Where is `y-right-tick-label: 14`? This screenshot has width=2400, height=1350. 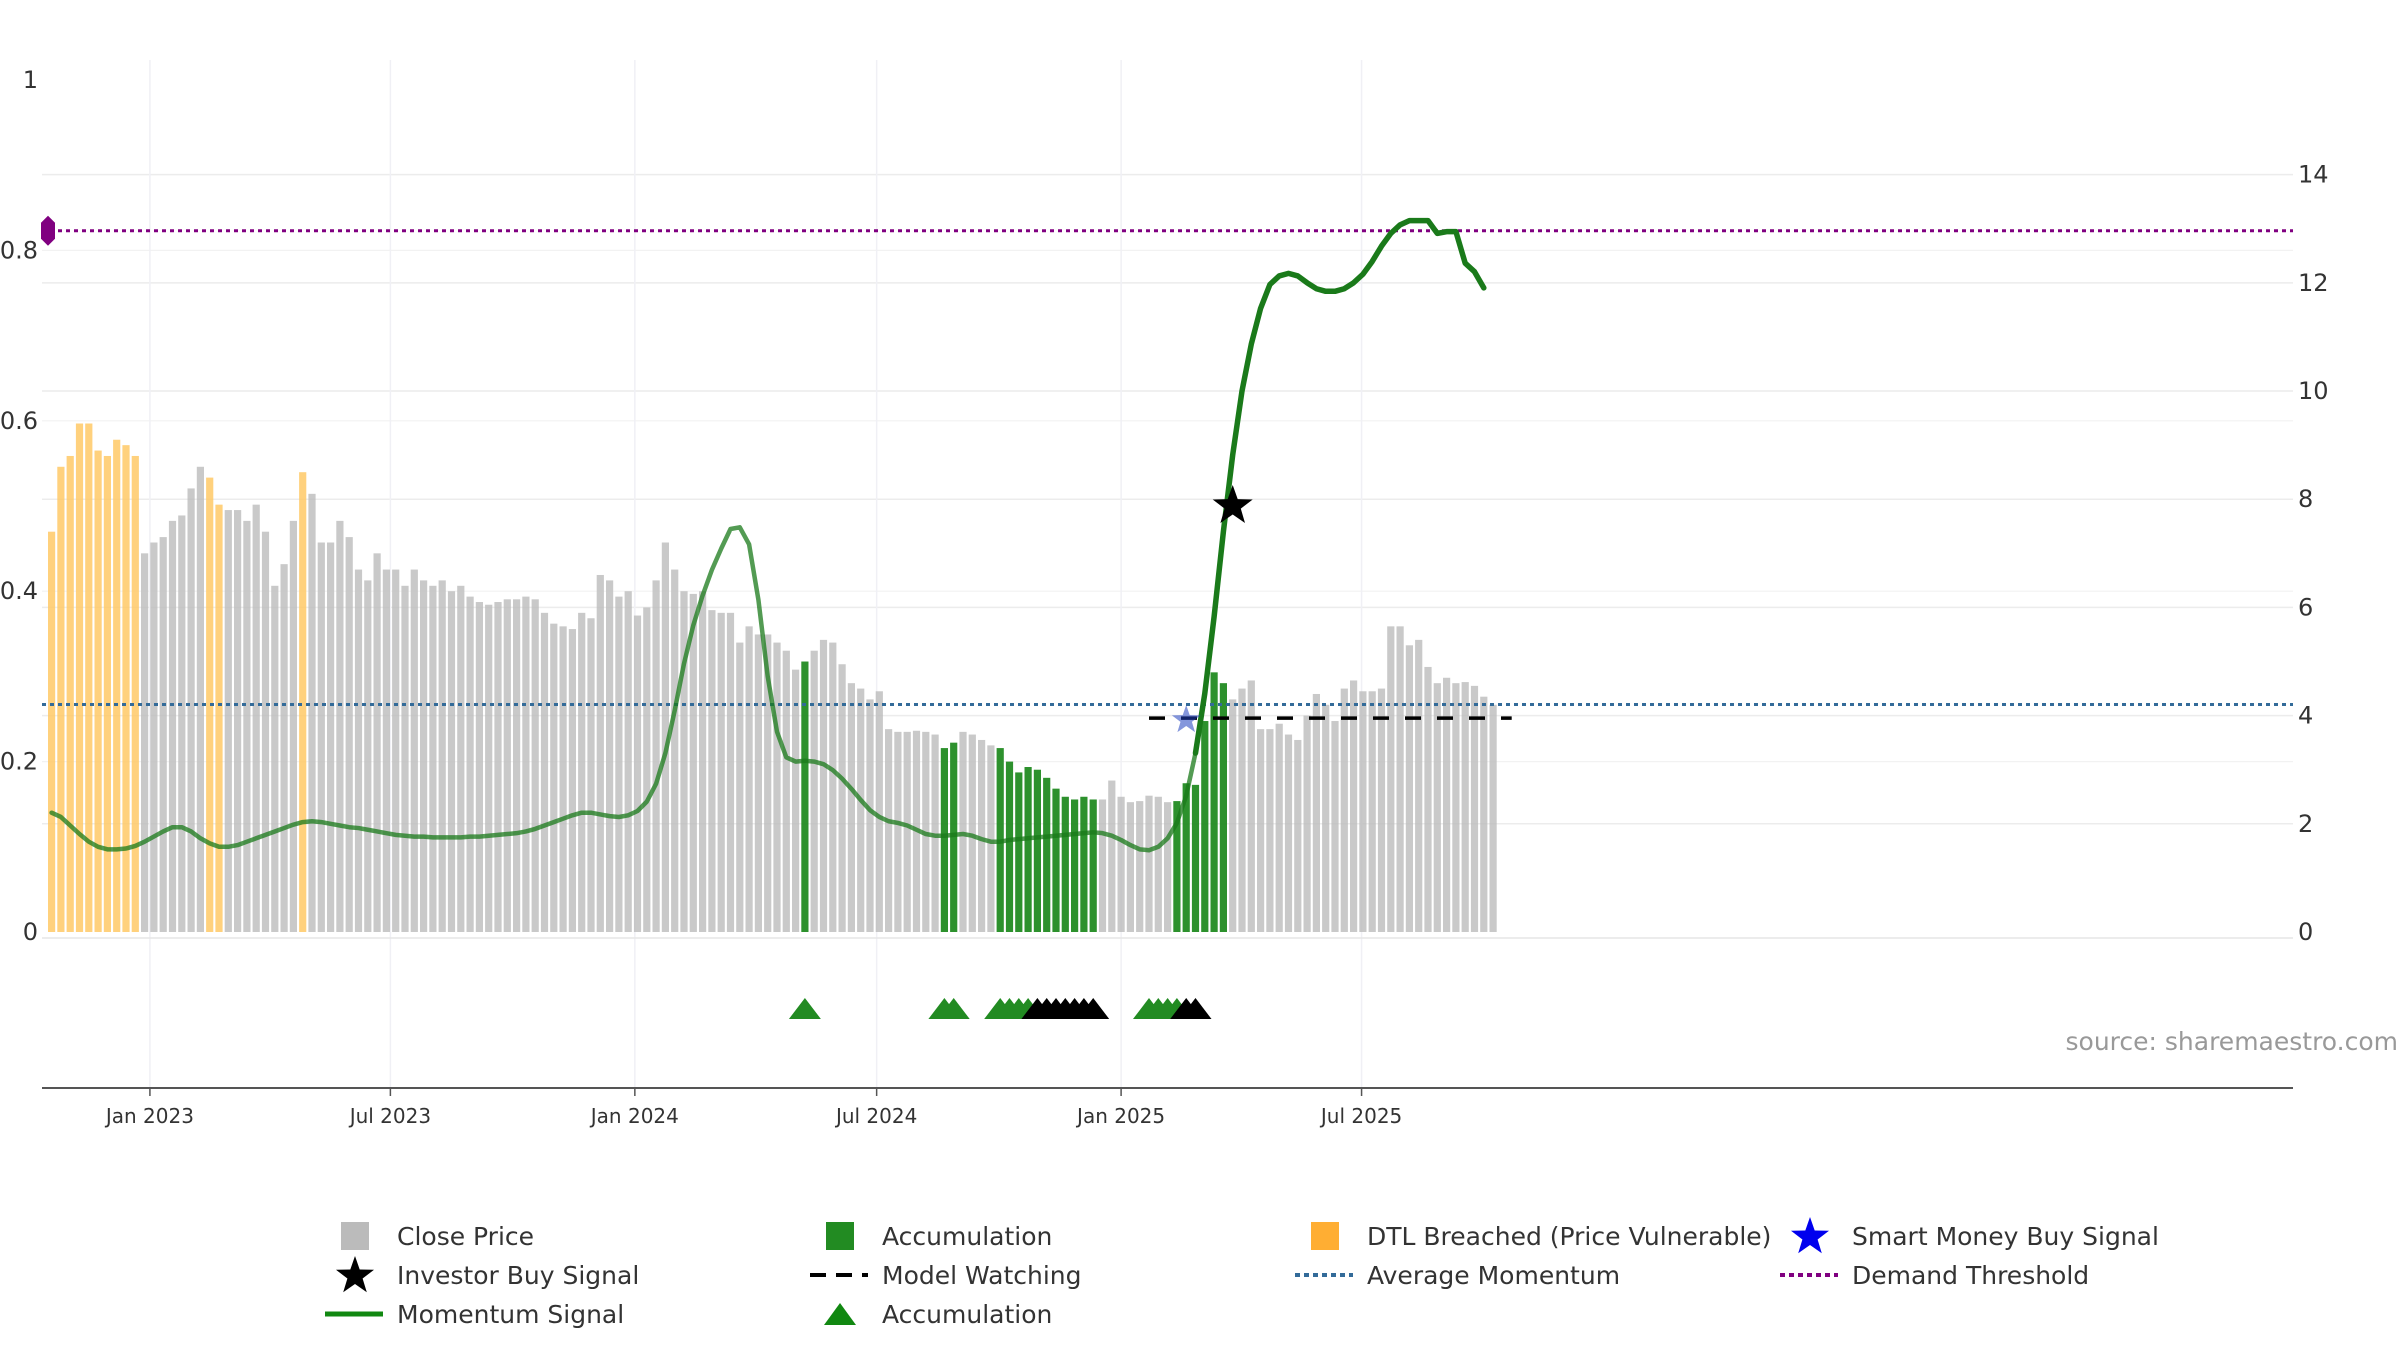
y-right-tick-label: 14 is located at coordinates (2313, 175).